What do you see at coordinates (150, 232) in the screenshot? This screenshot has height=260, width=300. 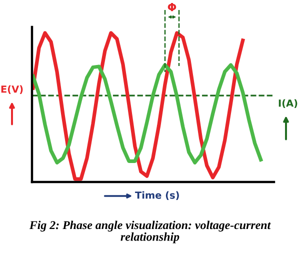 I see `caption: Fig 2: Phase angle visualization: voltage-current relationship` at bounding box center [150, 232].